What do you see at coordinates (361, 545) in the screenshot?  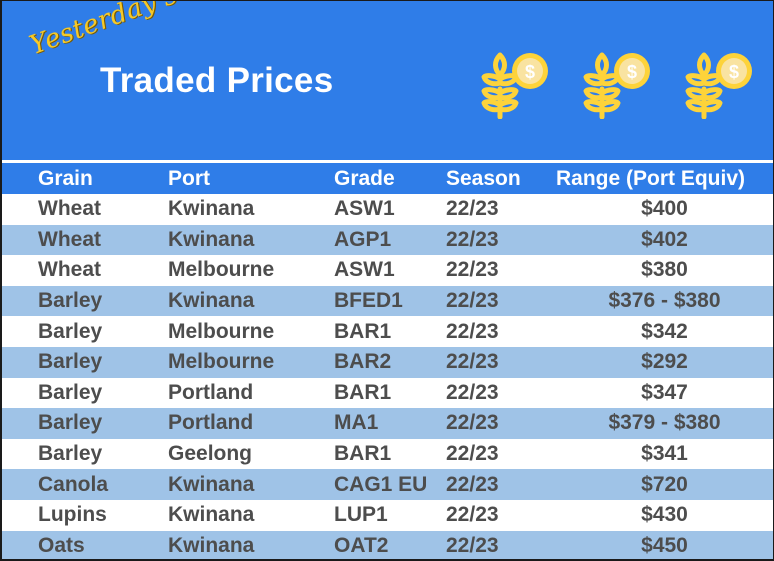 I see `cell-grade: OAT2` at bounding box center [361, 545].